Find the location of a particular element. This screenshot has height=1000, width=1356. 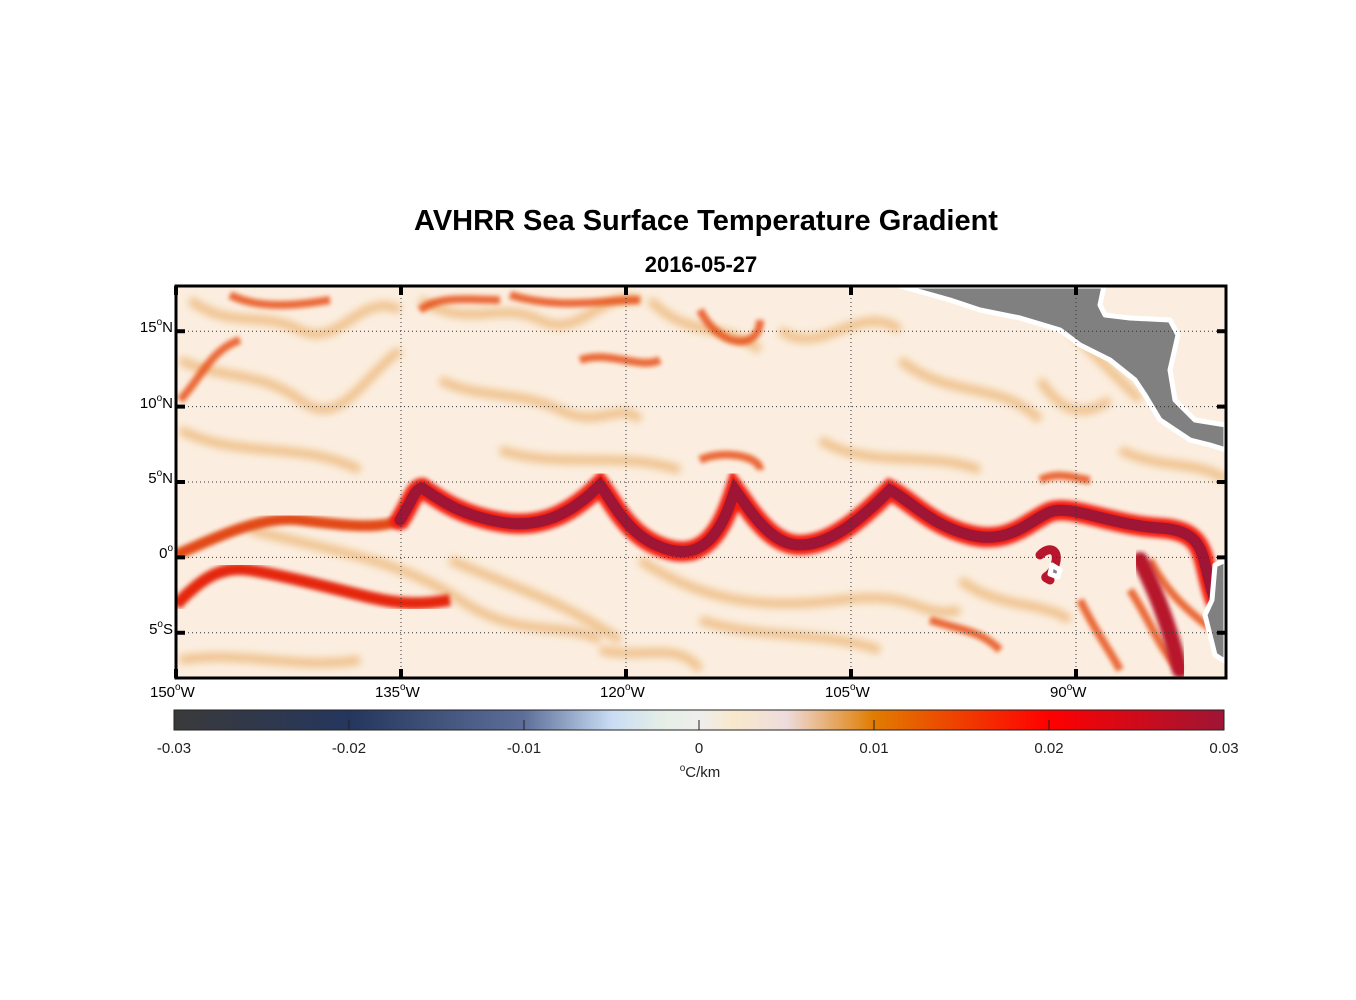

lat-tick-label: 10oN is located at coordinates (156, 402).